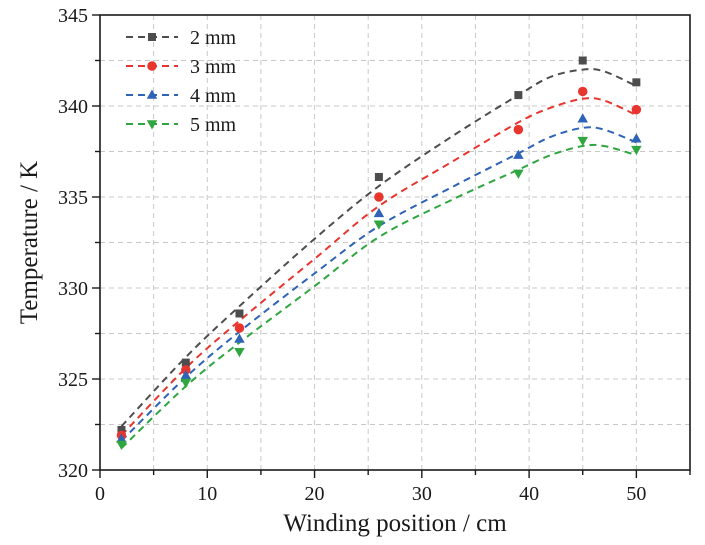 This screenshot has height=545, width=705. I want to click on x-tick-label: 50, so click(636, 494).